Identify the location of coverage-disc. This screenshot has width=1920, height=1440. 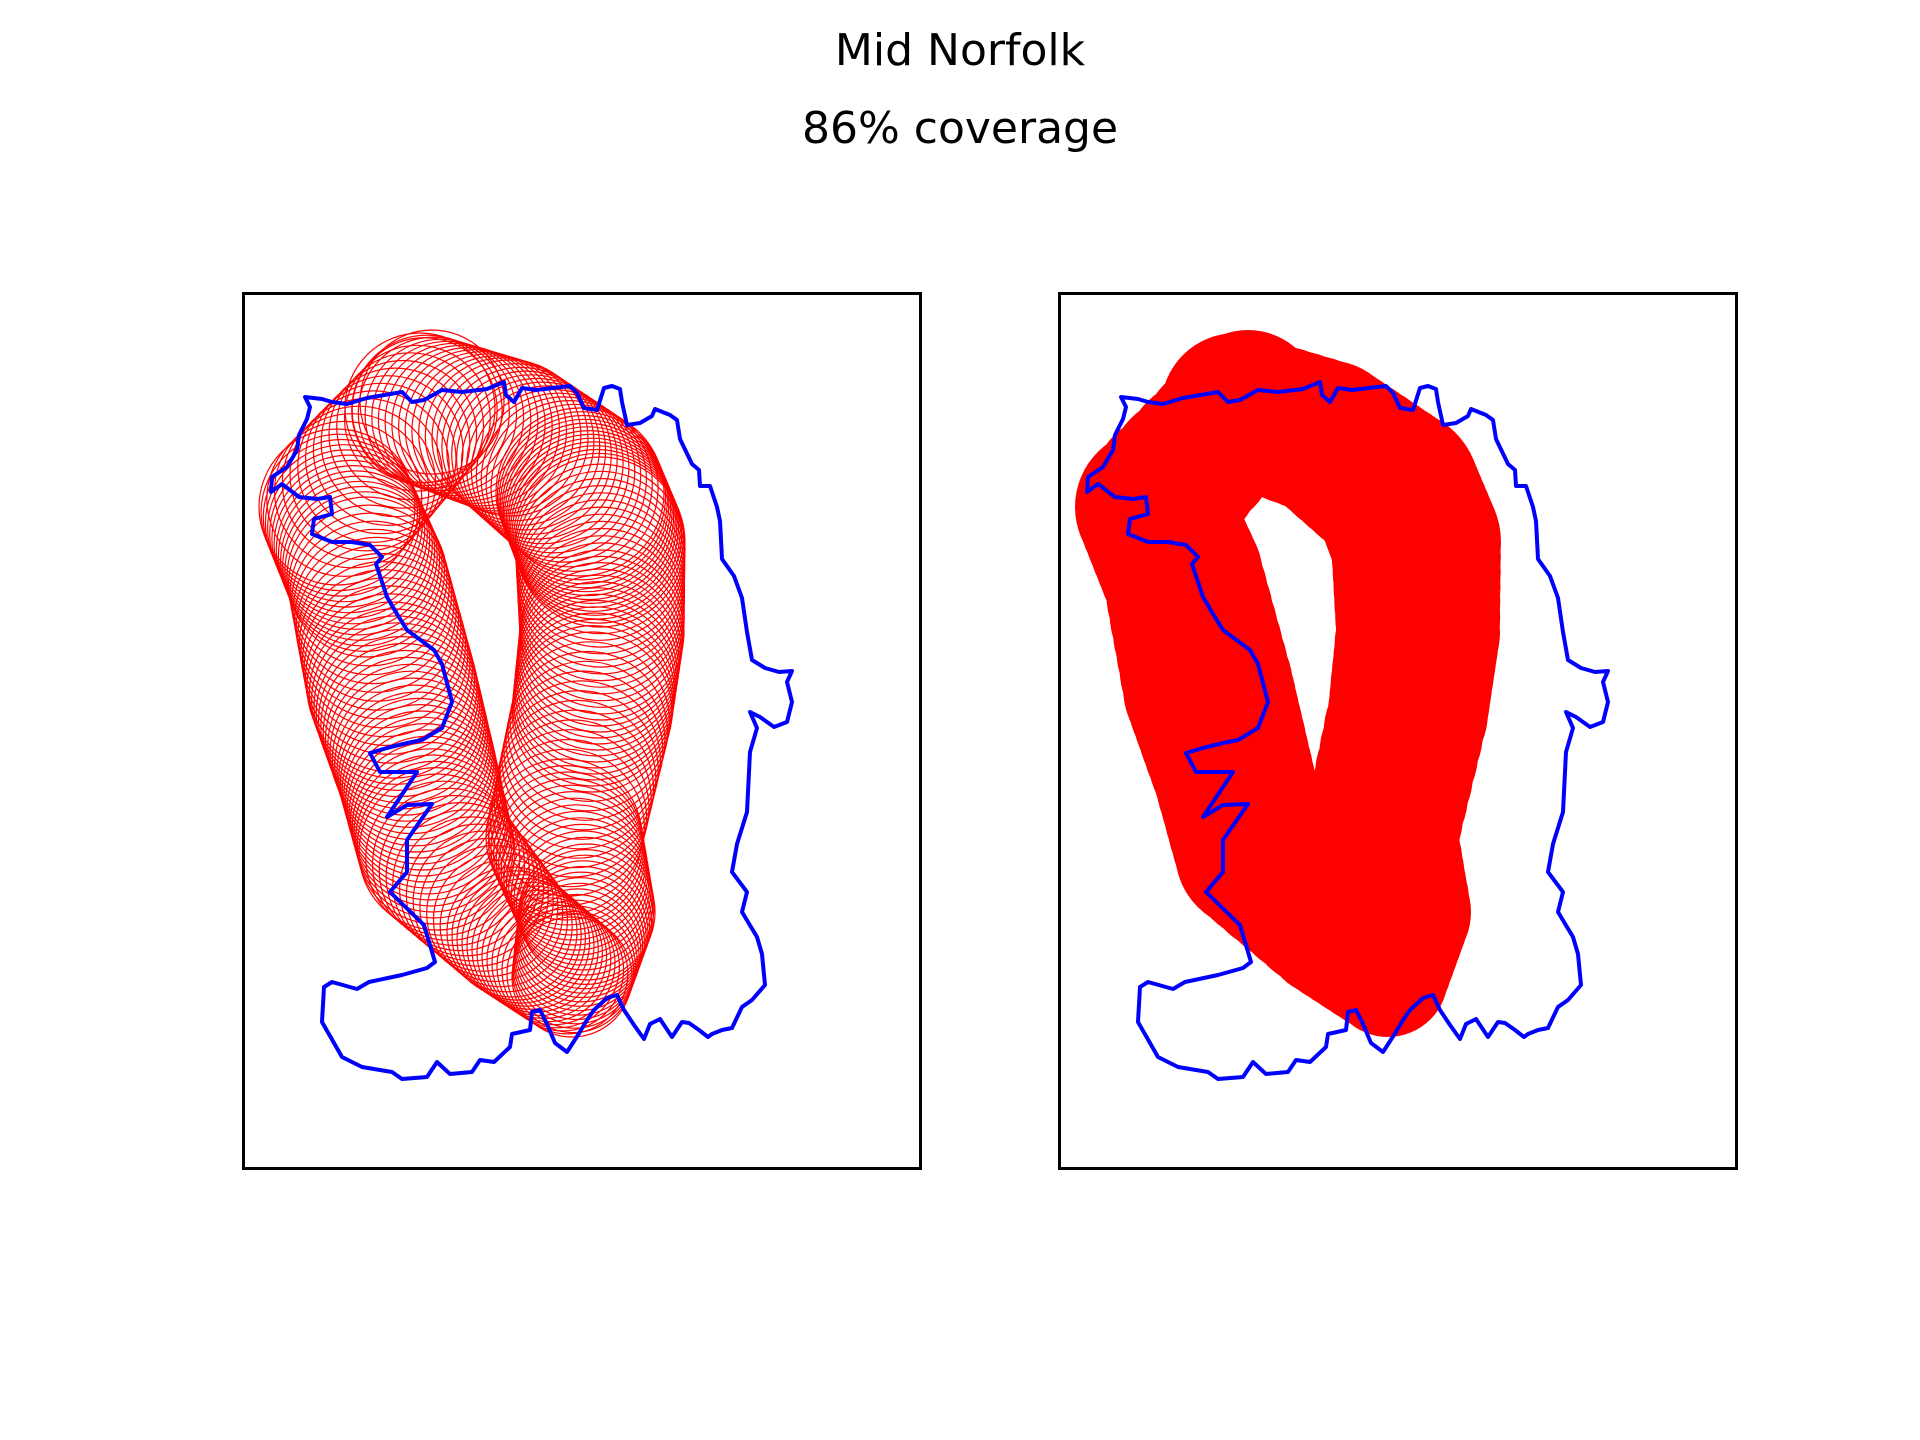
(1248, 402).